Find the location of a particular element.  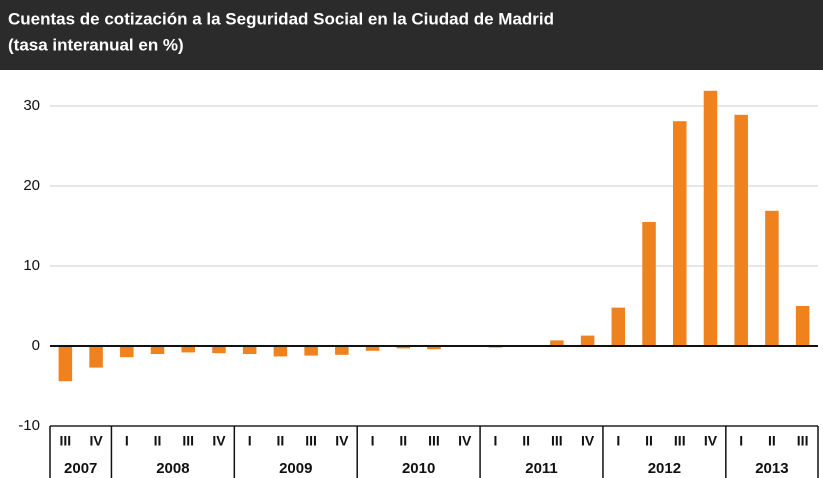

header-bar is located at coordinates (411, 35).